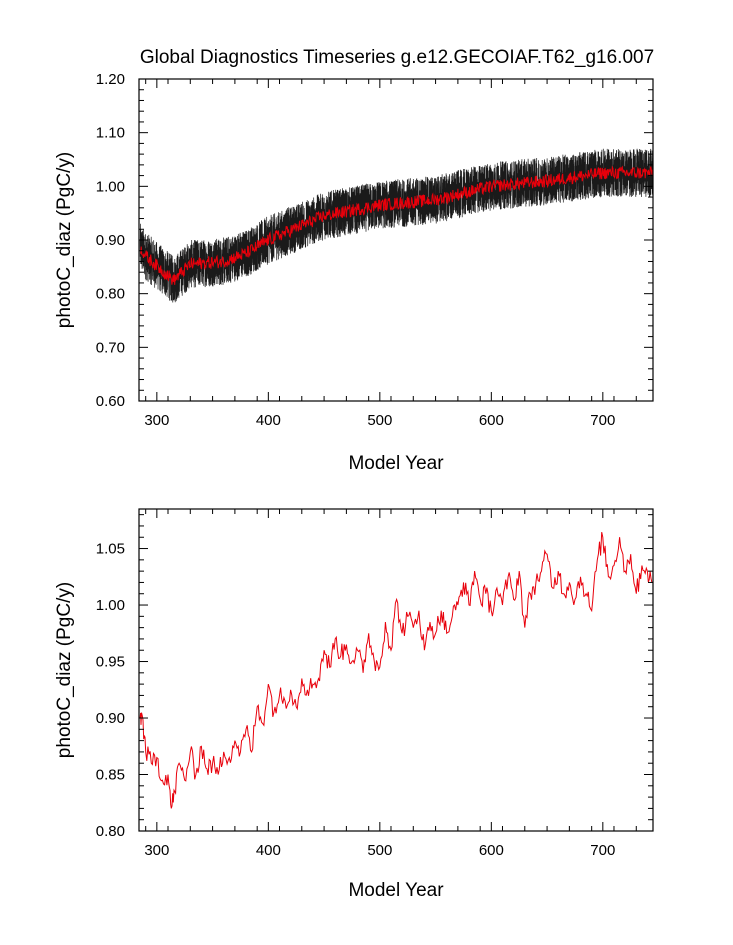 The image size is (733, 945). What do you see at coordinates (110, 186) in the screenshot?
I see `top-y-tick-label: 1.00` at bounding box center [110, 186].